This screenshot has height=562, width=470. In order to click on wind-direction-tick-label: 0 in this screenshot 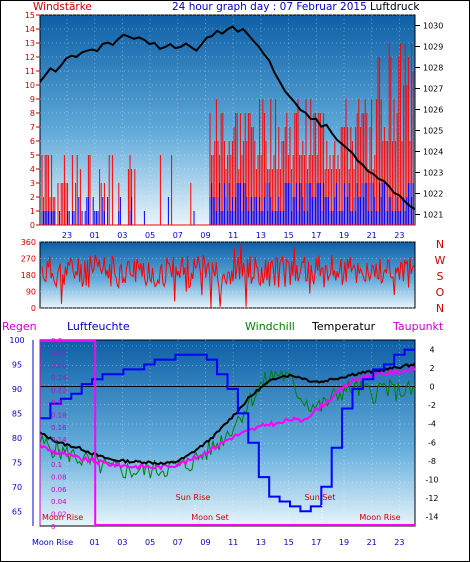, I will do `click(33, 308)`.